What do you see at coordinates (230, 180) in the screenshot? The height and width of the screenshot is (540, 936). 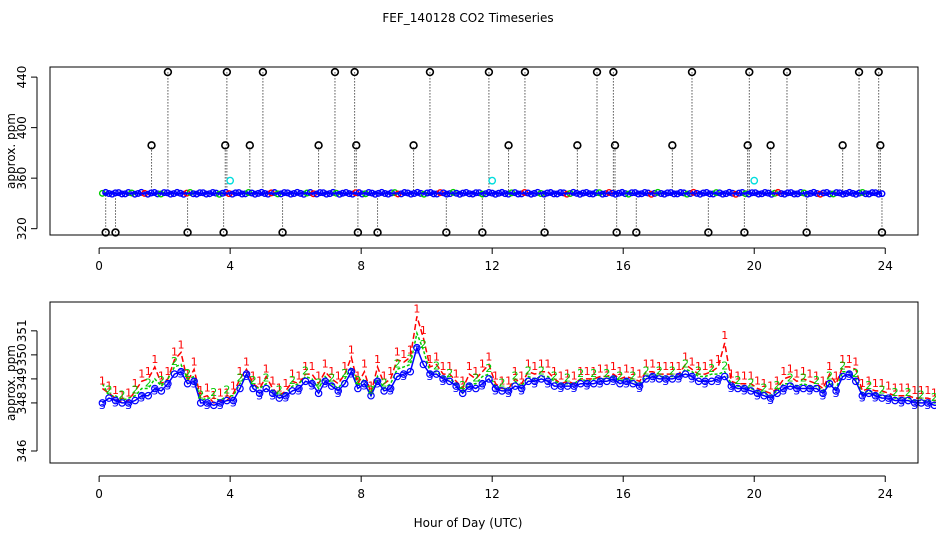 I see `highlight-point` at bounding box center [230, 180].